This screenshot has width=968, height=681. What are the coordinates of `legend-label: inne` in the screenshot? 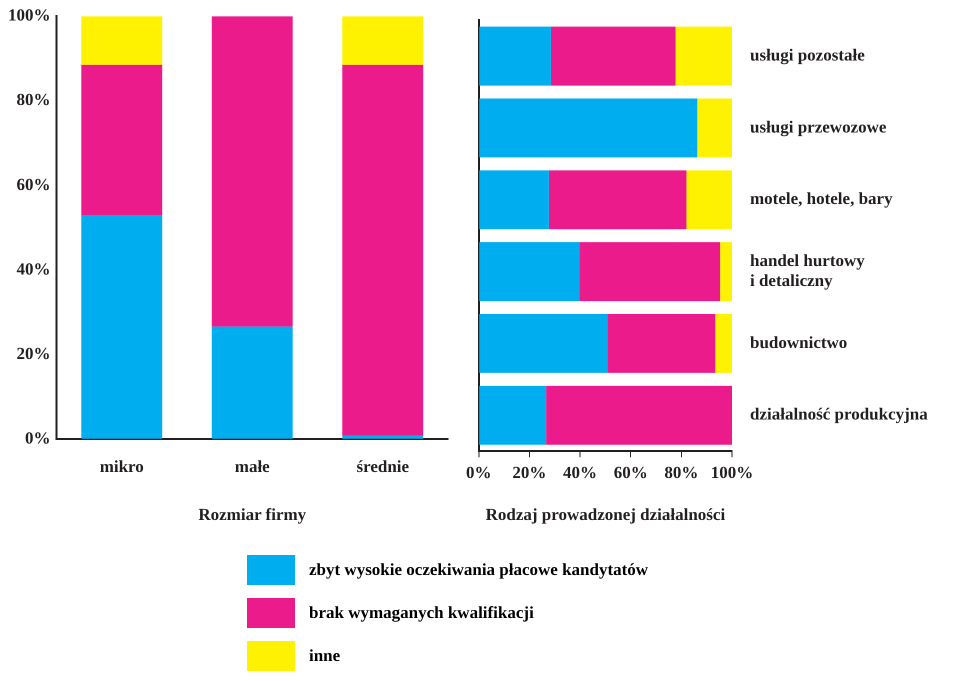 It's located at (324, 656).